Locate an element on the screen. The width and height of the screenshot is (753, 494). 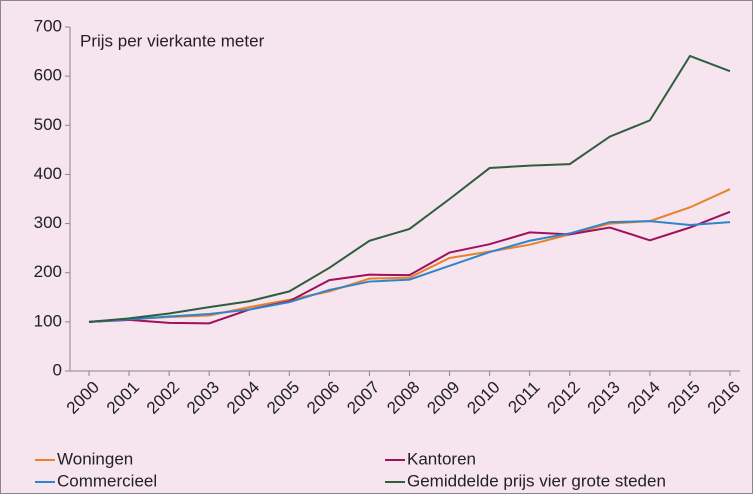
x-tick-label: 2004 is located at coordinates (243, 398).